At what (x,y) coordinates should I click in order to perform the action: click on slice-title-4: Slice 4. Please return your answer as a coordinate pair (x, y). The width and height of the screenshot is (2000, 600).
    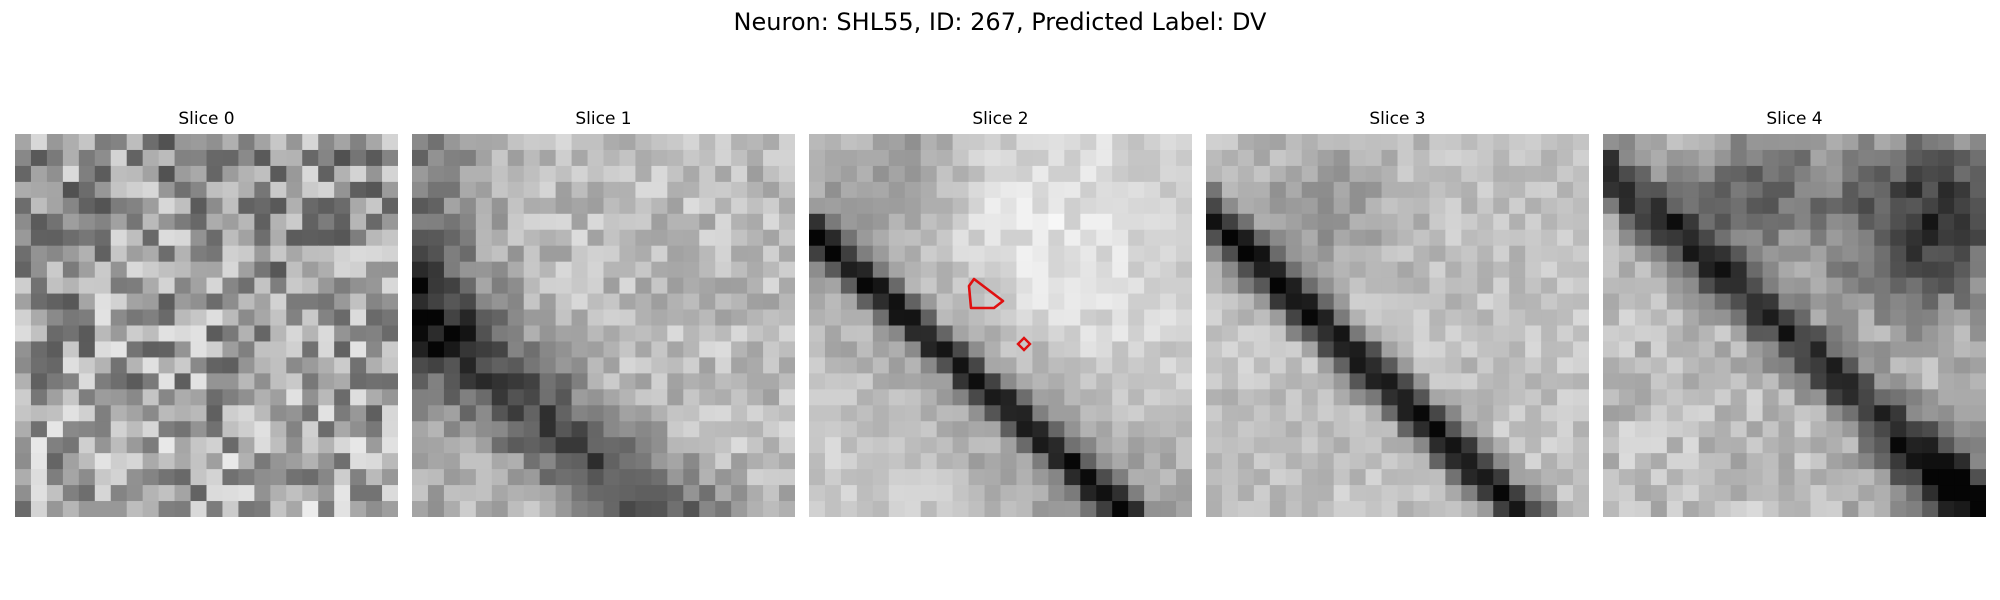
    Looking at the image, I should click on (1794, 119).